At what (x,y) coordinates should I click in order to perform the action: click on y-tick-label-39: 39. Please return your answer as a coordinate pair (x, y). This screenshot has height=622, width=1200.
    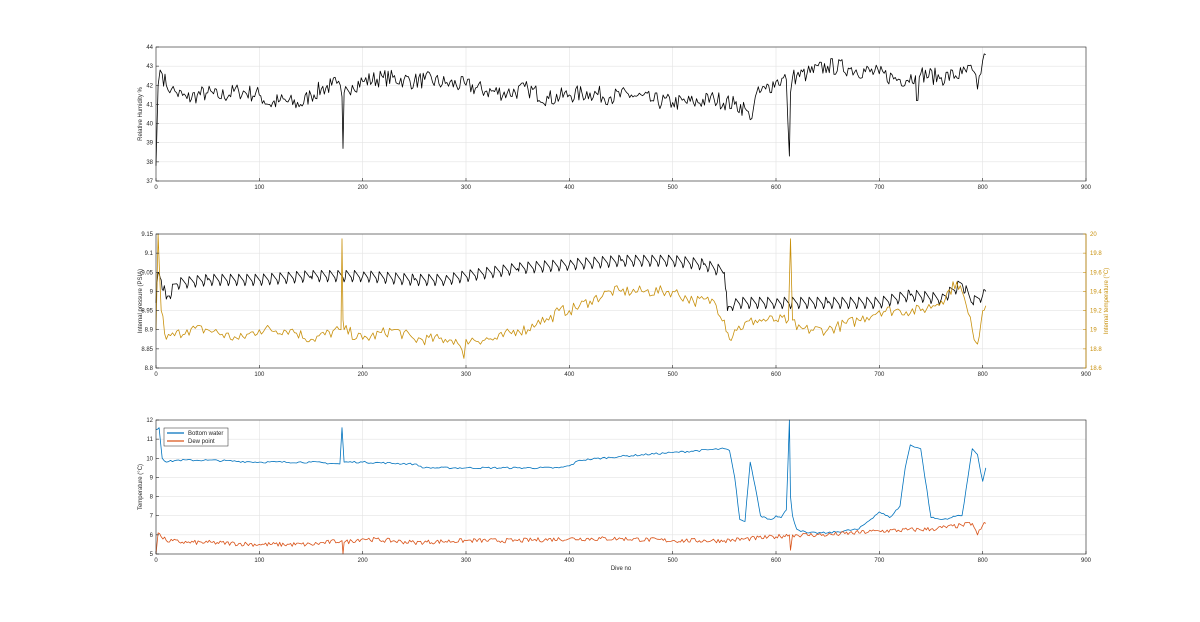
    Looking at the image, I should click on (149, 144).